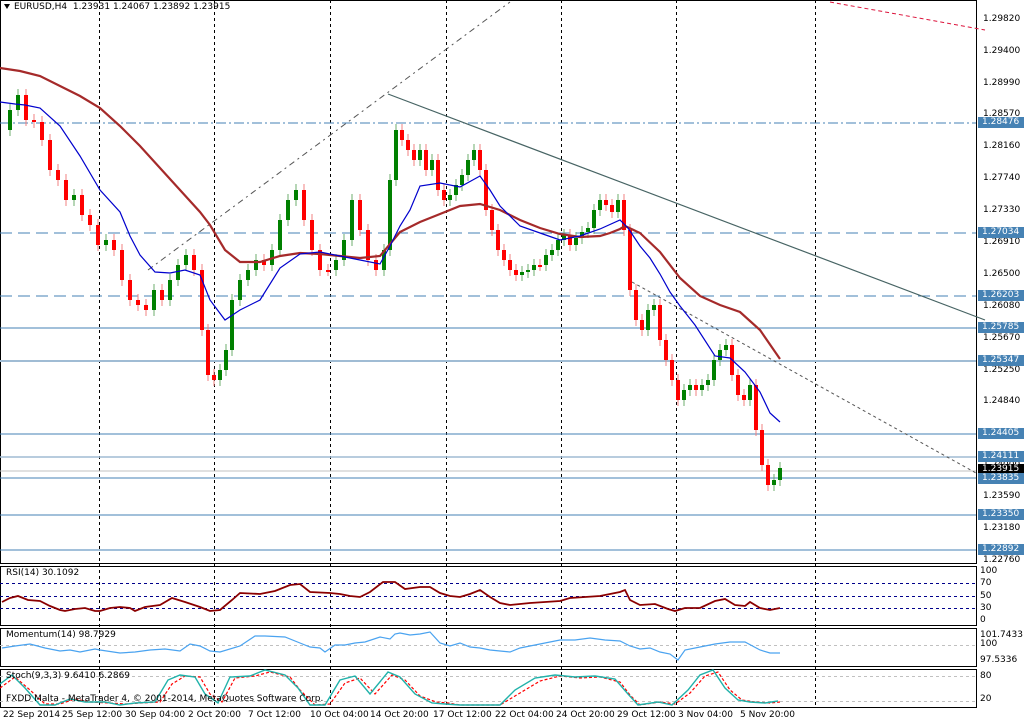 The image size is (1024, 724). I want to click on time-tick: 10 Oct 04:00, so click(339, 715).